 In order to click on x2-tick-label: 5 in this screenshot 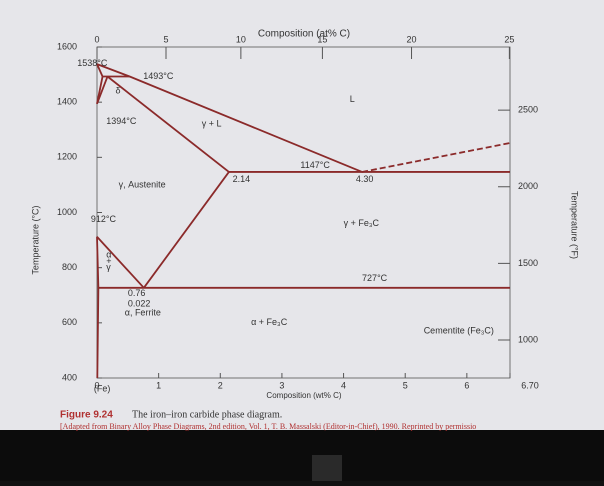, I will do `click(165, 39)`.